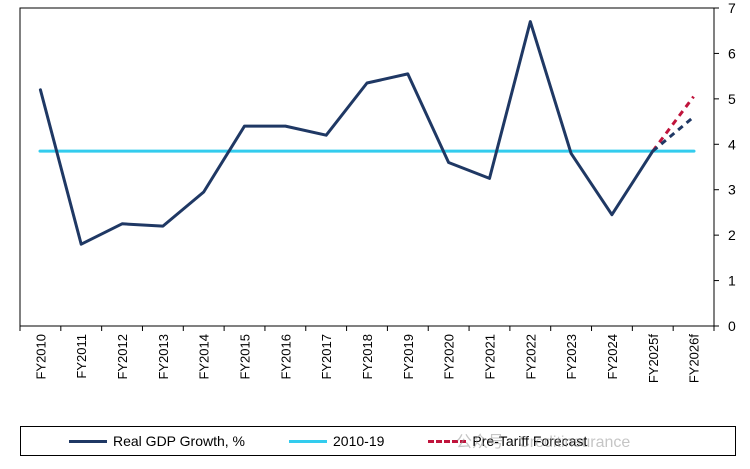 This screenshot has width=750, height=469. I want to click on x-tick-label: FY2021, so click(489, 357).